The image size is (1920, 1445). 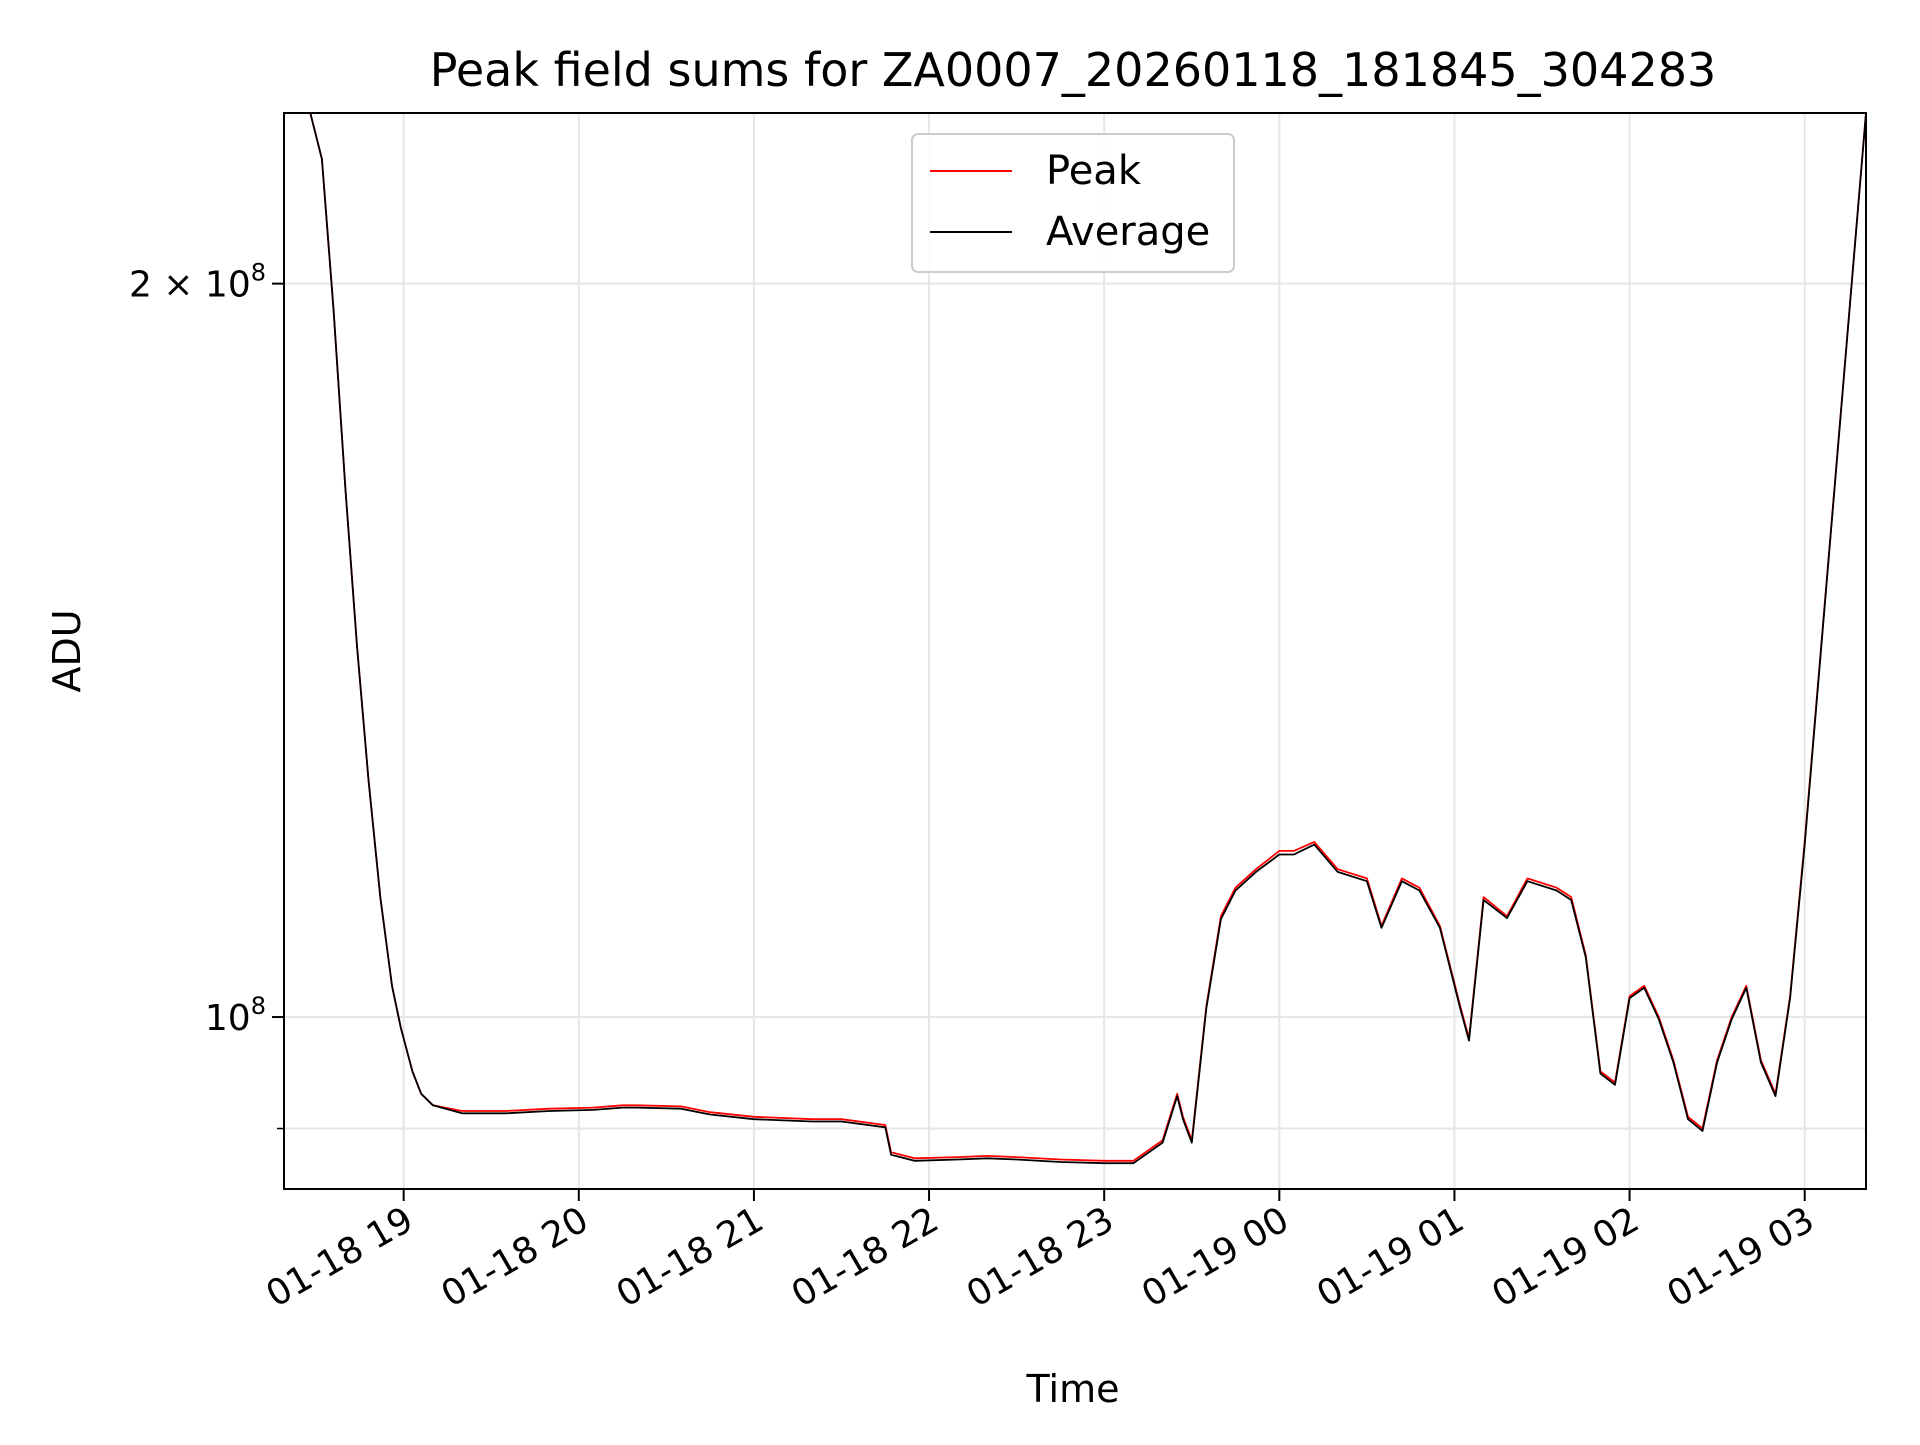 I want to click on legend: Peak Average, so click(x=1073, y=203).